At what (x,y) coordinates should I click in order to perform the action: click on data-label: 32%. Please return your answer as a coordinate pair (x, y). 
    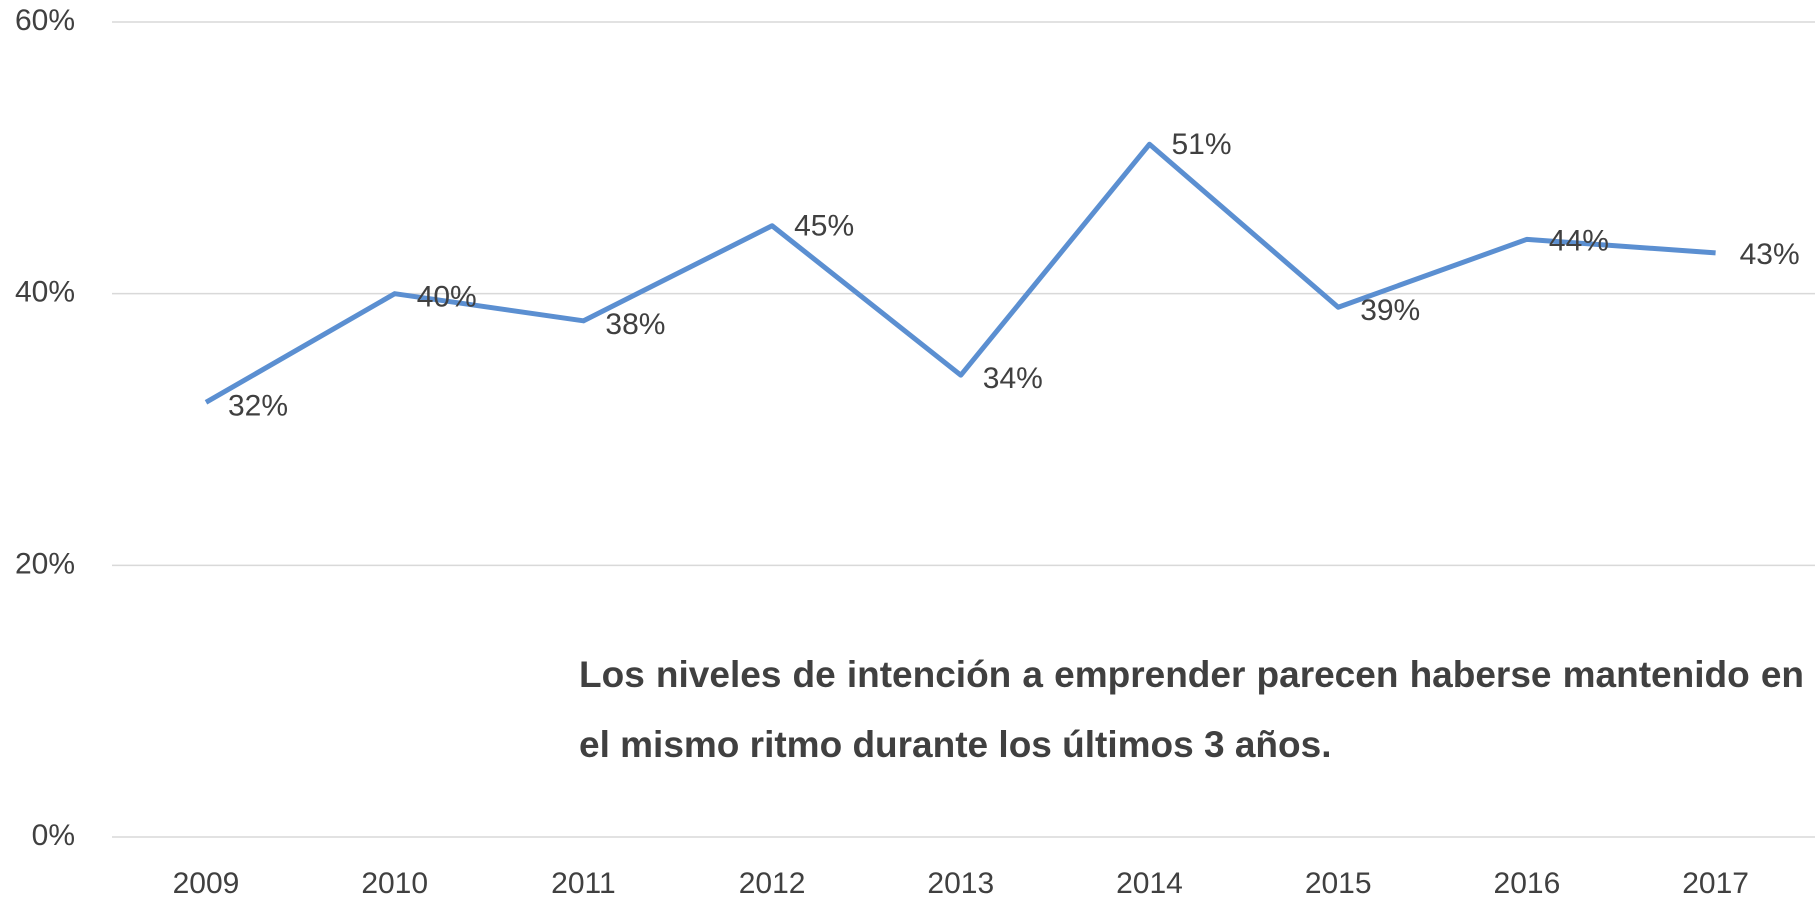
    Looking at the image, I should click on (258, 405).